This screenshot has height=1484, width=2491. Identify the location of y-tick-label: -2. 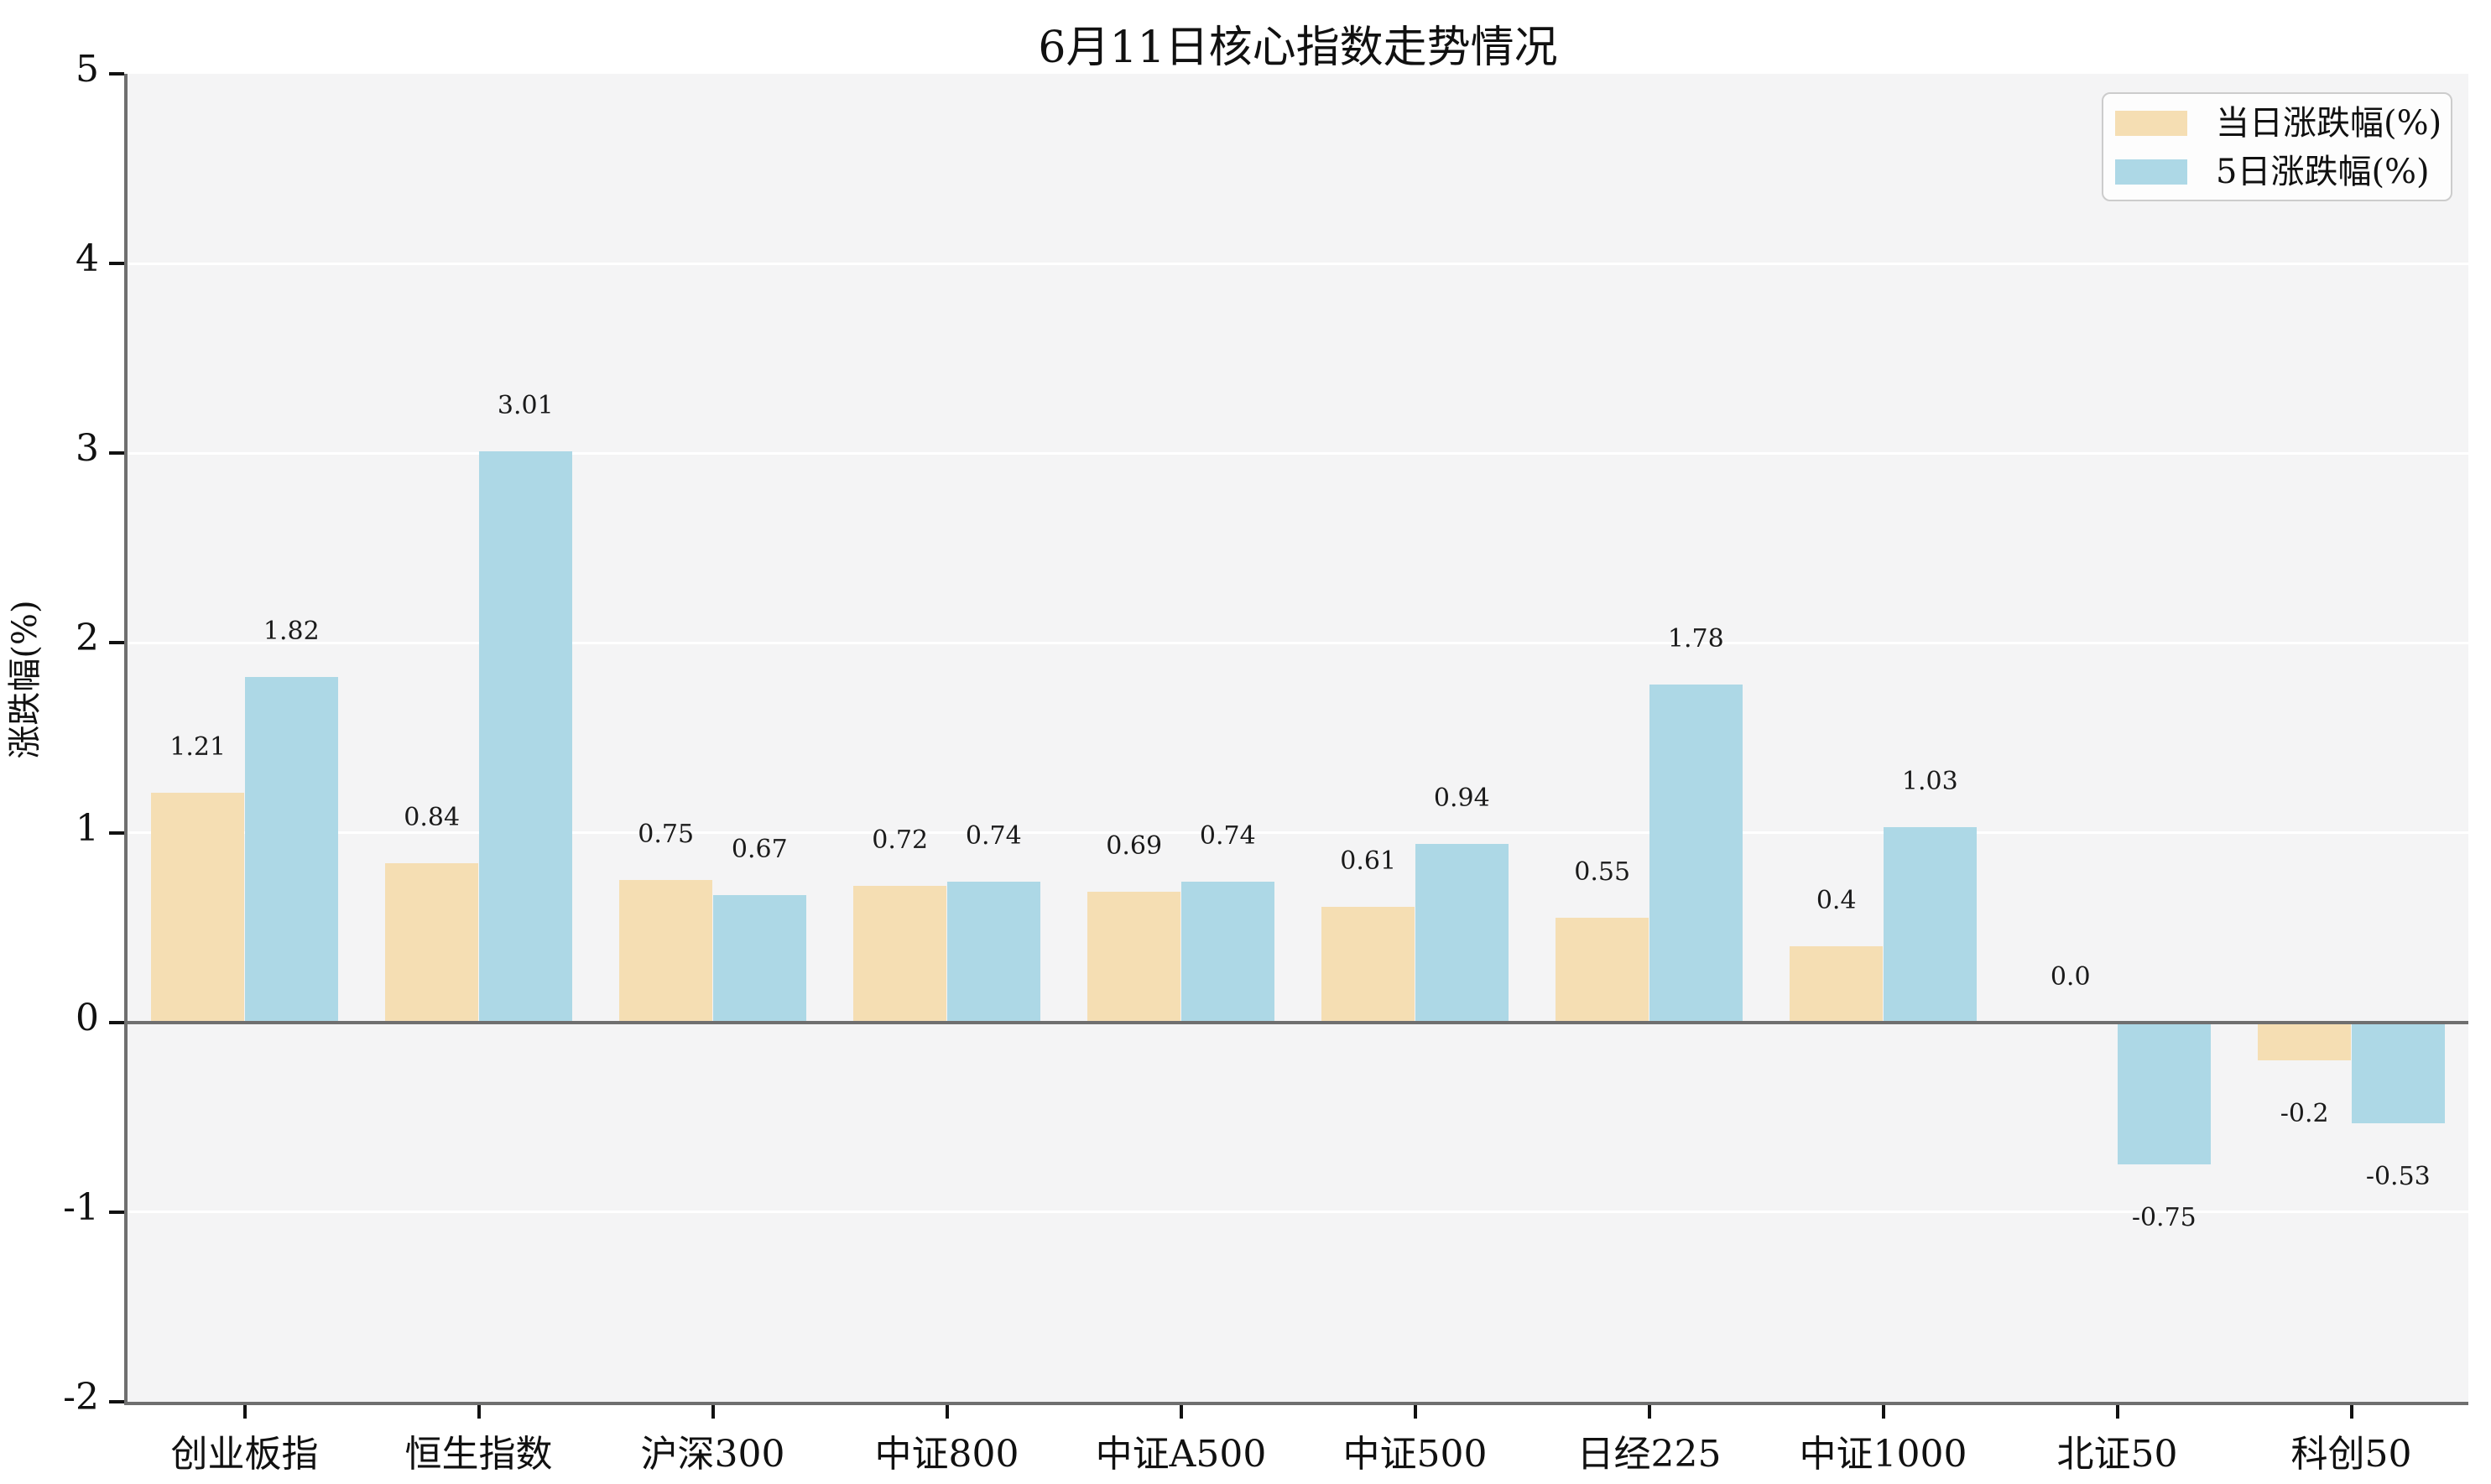
(81, 1397).